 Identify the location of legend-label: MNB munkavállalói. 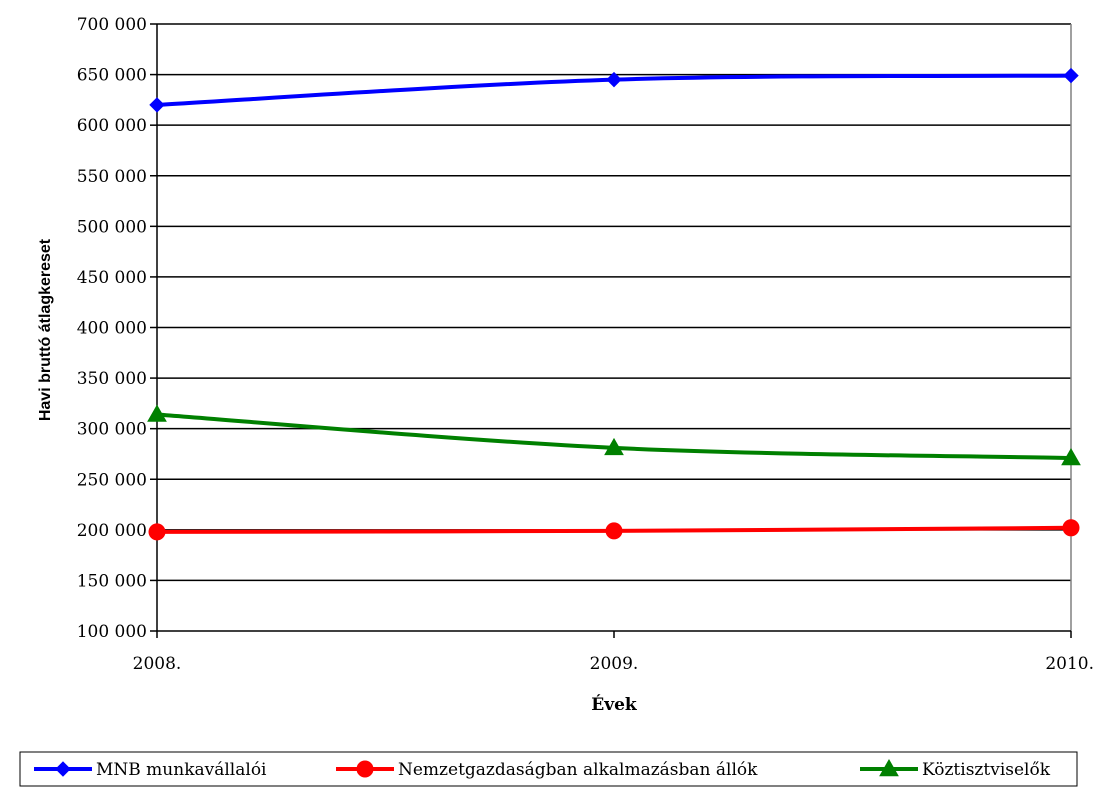
(181, 770).